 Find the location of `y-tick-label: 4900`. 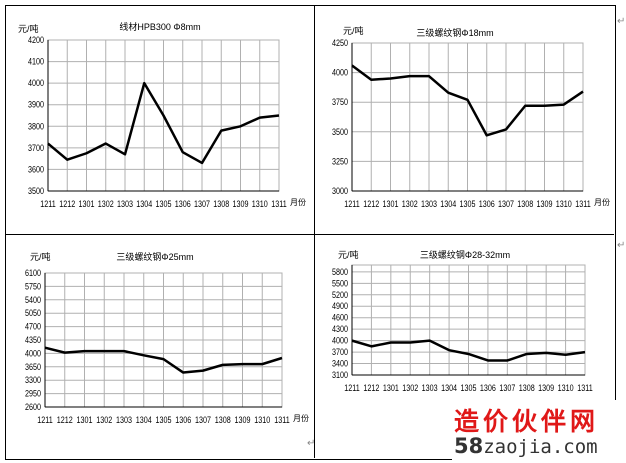

y-tick-label: 4900 is located at coordinates (340, 307).